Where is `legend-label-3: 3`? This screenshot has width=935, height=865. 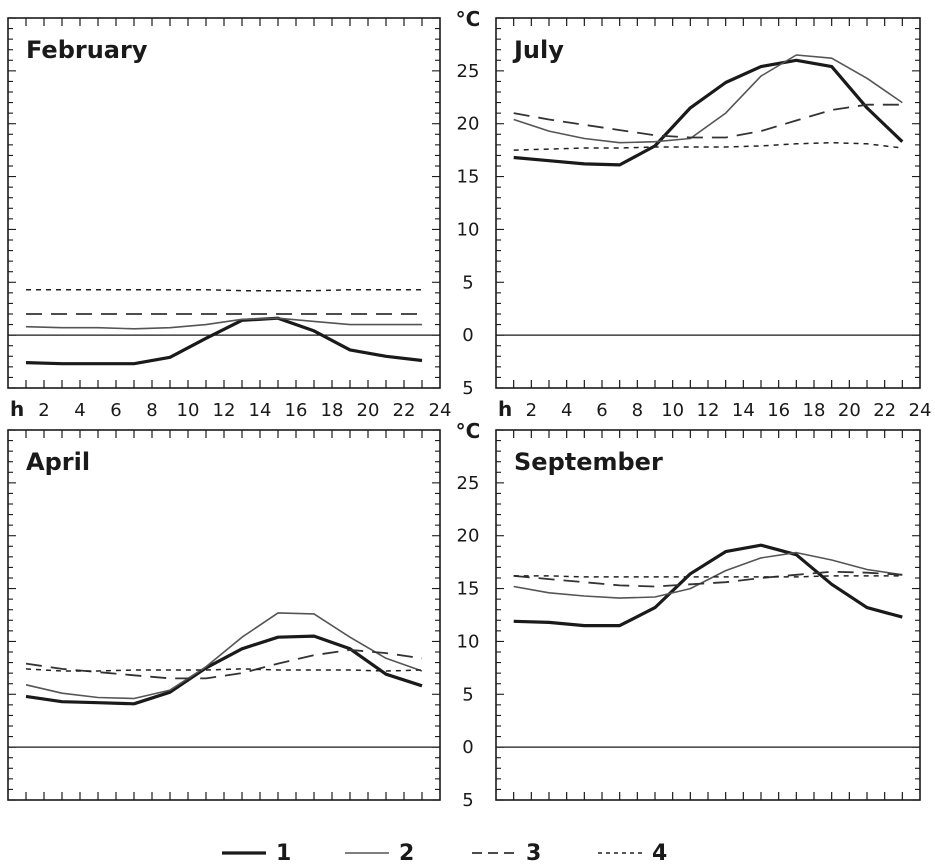 legend-label-3: 3 is located at coordinates (533, 853).